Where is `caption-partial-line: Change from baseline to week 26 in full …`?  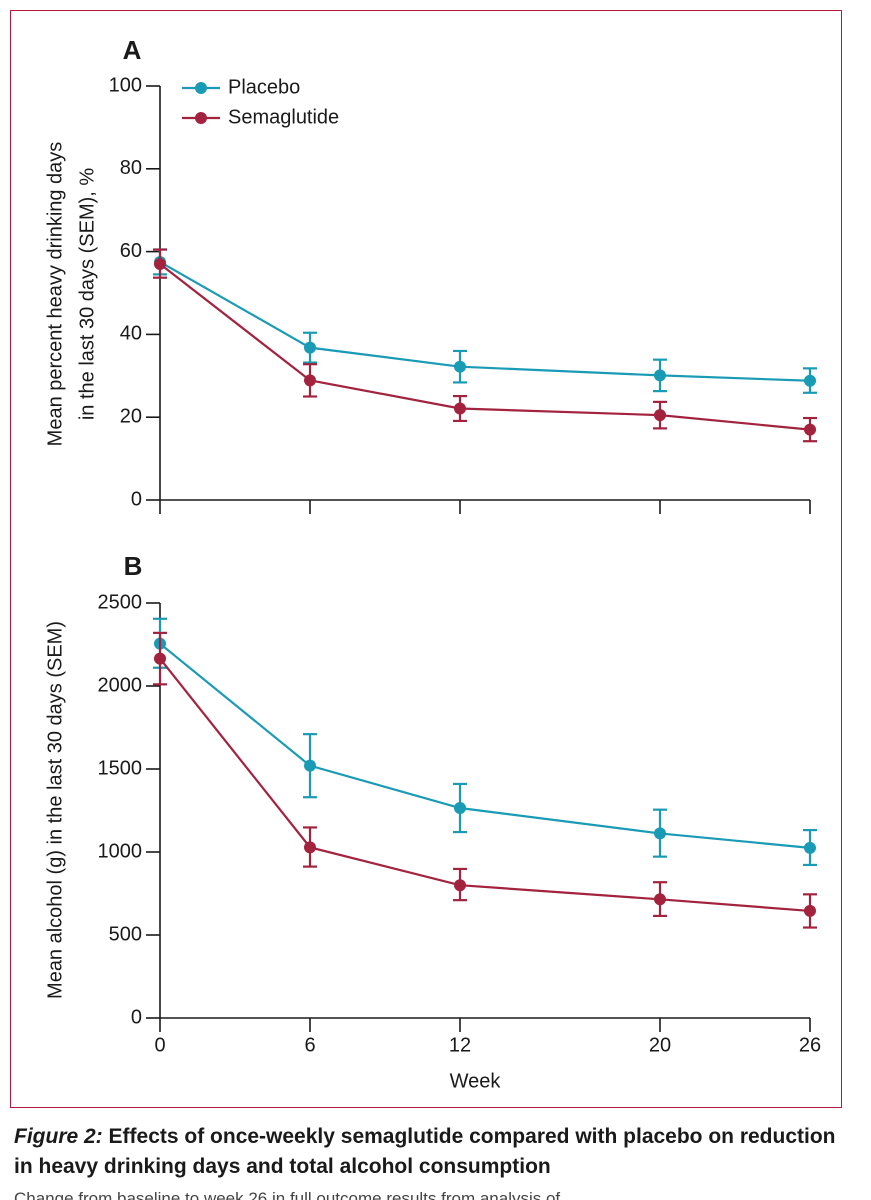 caption-partial-line: Change from baseline to week 26 in full … is located at coordinates (287, 1194).